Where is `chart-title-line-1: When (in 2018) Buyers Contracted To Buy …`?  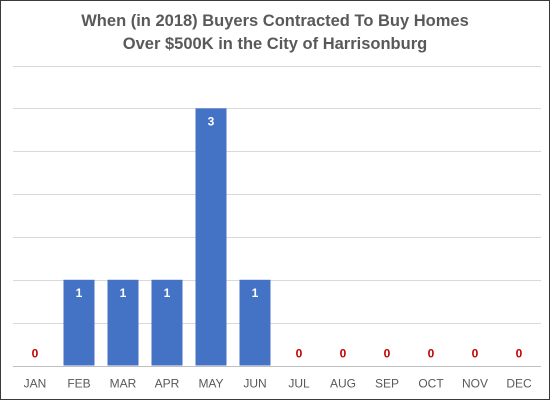 chart-title-line-1: When (in 2018) Buyers Contracted To Buy … is located at coordinates (275, 21).